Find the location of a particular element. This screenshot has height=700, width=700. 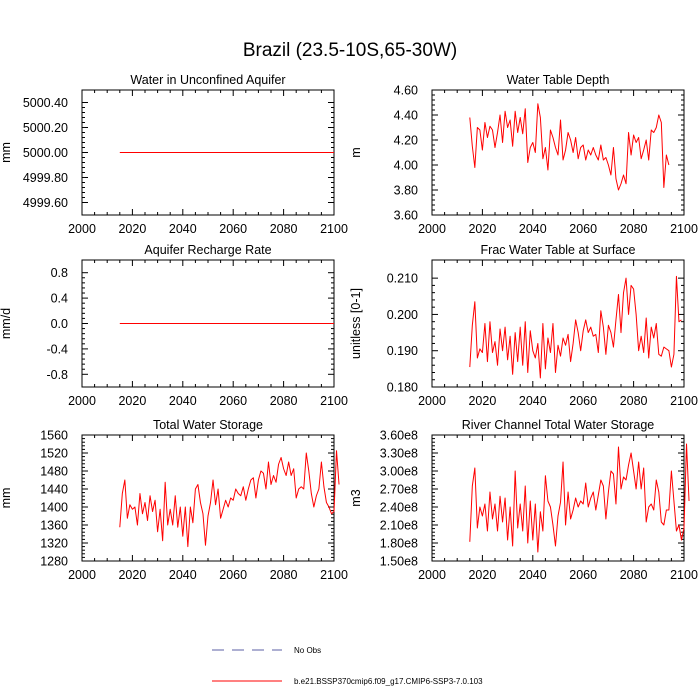

y-tick-label: 1320 is located at coordinates (54, 544).